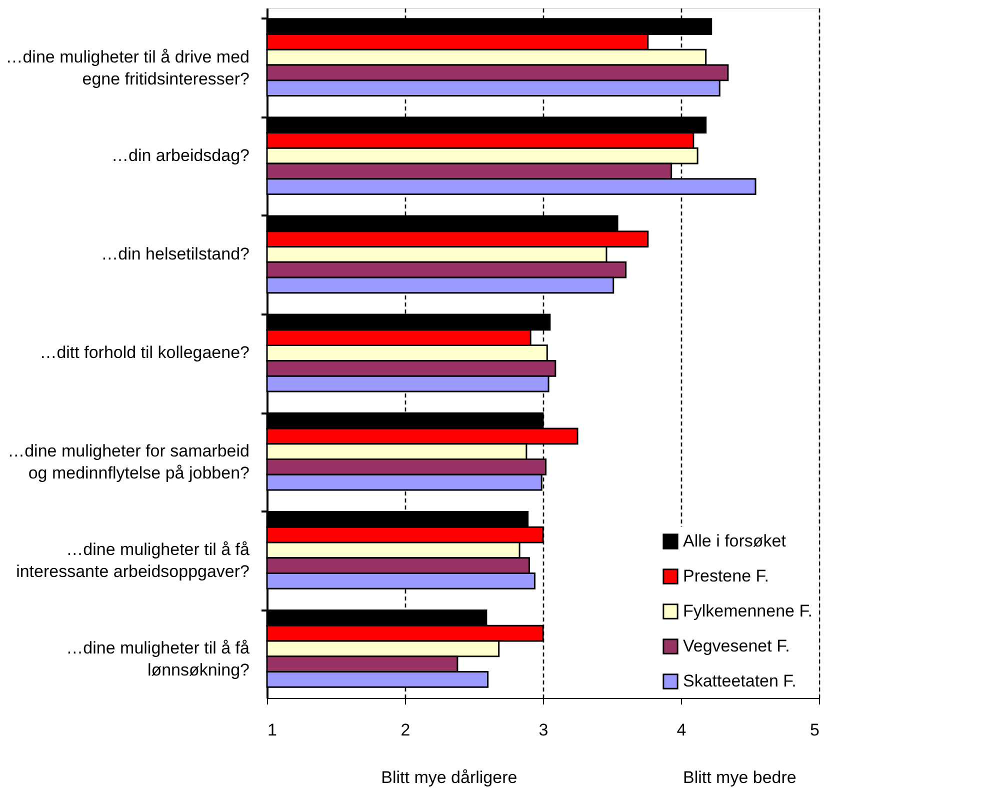  Describe the element at coordinates (543, 730) in the screenshot. I see `x-tick-label: 3` at that location.